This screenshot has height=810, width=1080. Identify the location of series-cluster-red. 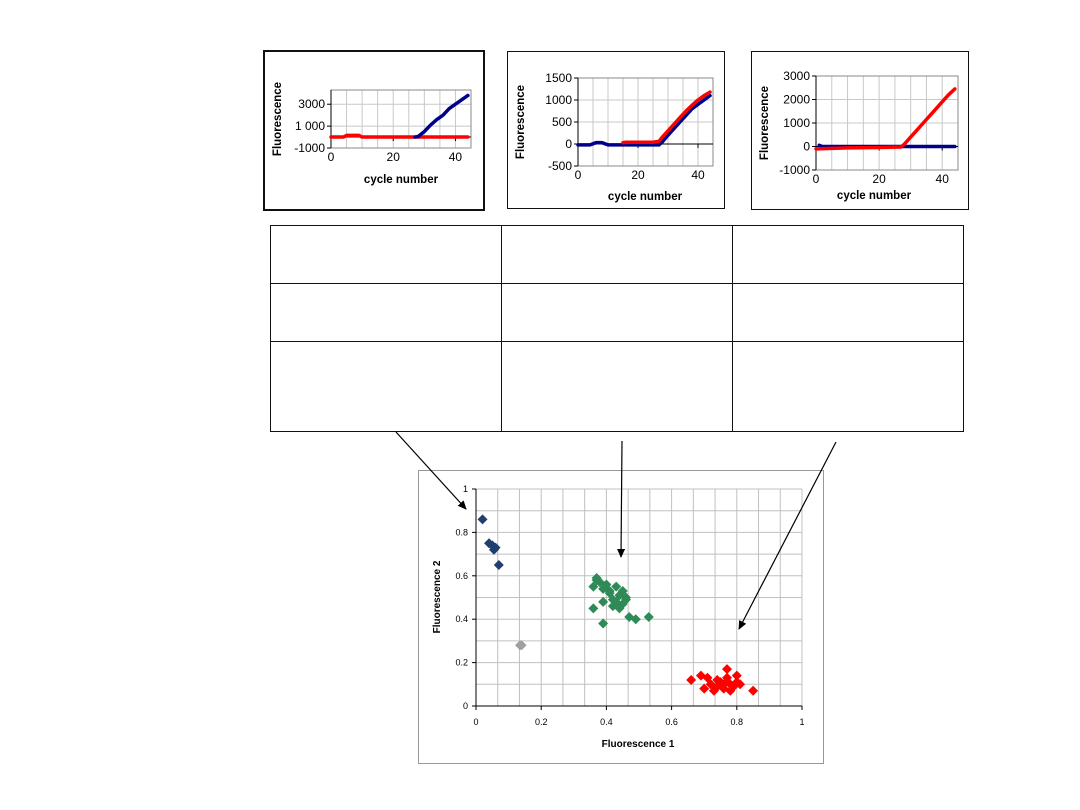
(722, 680).